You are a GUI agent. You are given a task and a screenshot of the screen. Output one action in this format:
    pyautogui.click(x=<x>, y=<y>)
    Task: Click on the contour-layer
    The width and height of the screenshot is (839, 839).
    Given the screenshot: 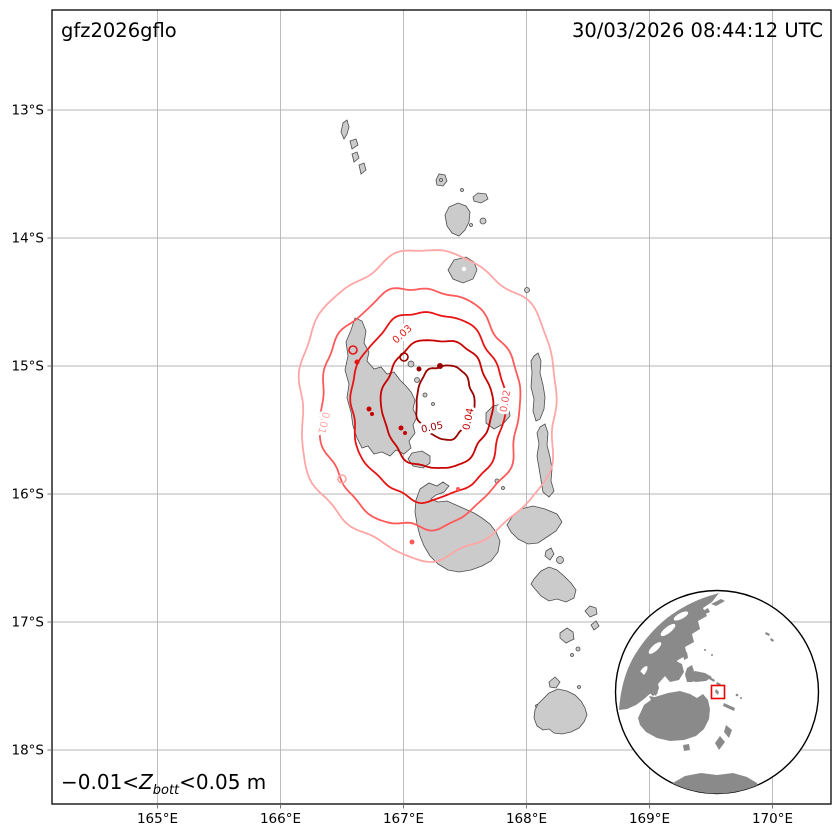 What is the action you would take?
    pyautogui.click(x=427, y=406)
    